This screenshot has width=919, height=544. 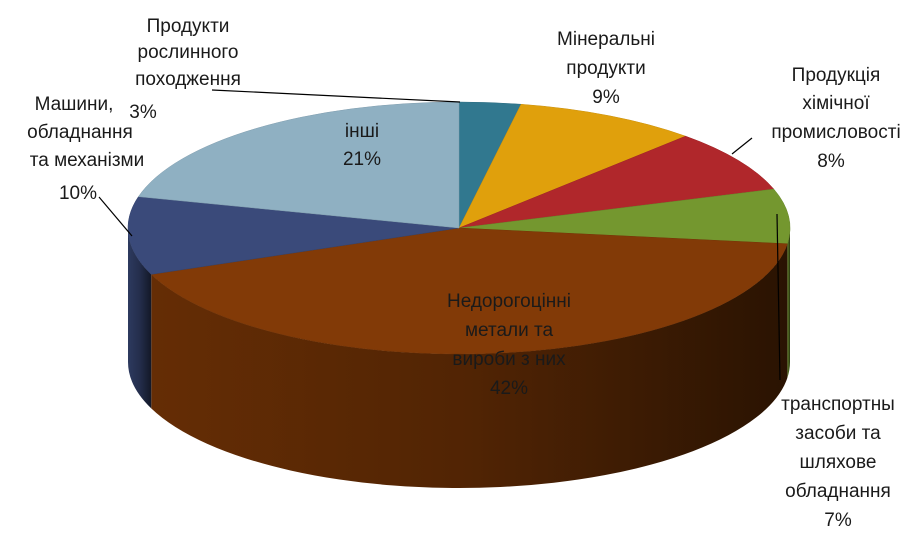 What do you see at coordinates (509, 330) in the screenshot?
I see `slice-label-4-line-1: метали та` at bounding box center [509, 330].